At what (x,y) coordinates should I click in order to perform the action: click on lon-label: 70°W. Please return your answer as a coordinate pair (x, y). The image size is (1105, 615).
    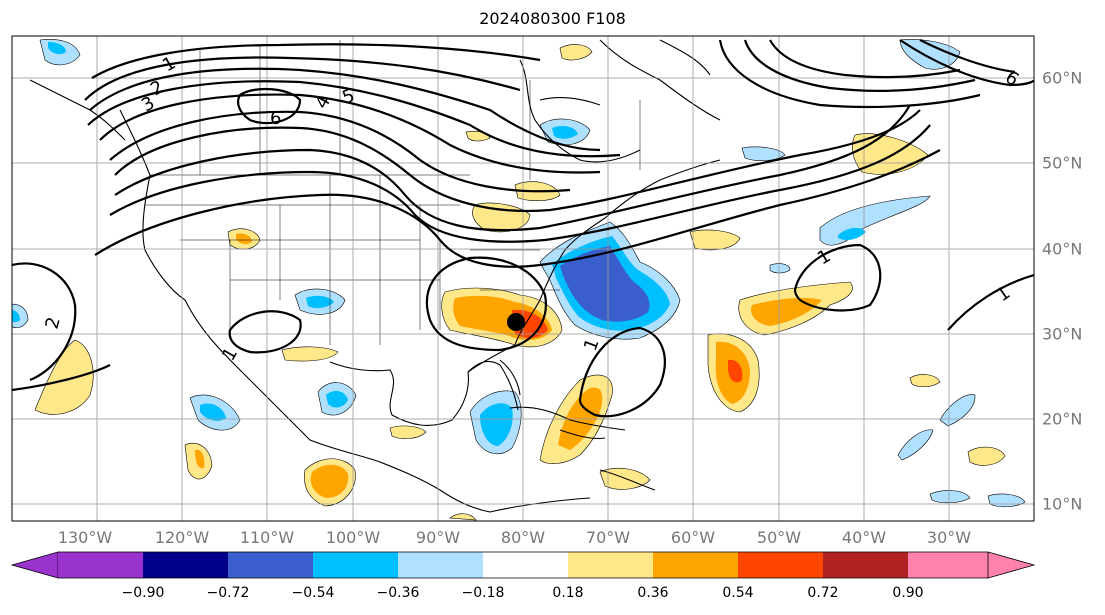
    Looking at the image, I should click on (608, 537).